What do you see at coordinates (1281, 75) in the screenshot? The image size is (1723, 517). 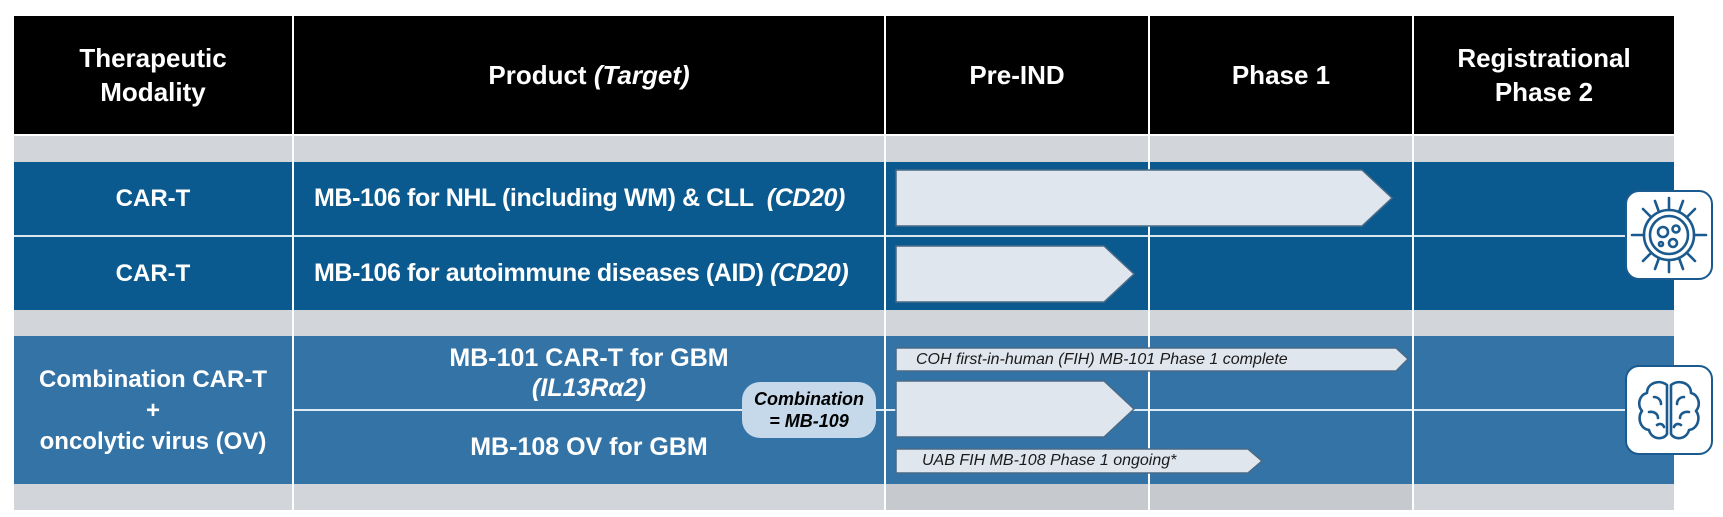 I see `header-phase1: Phase 1` at bounding box center [1281, 75].